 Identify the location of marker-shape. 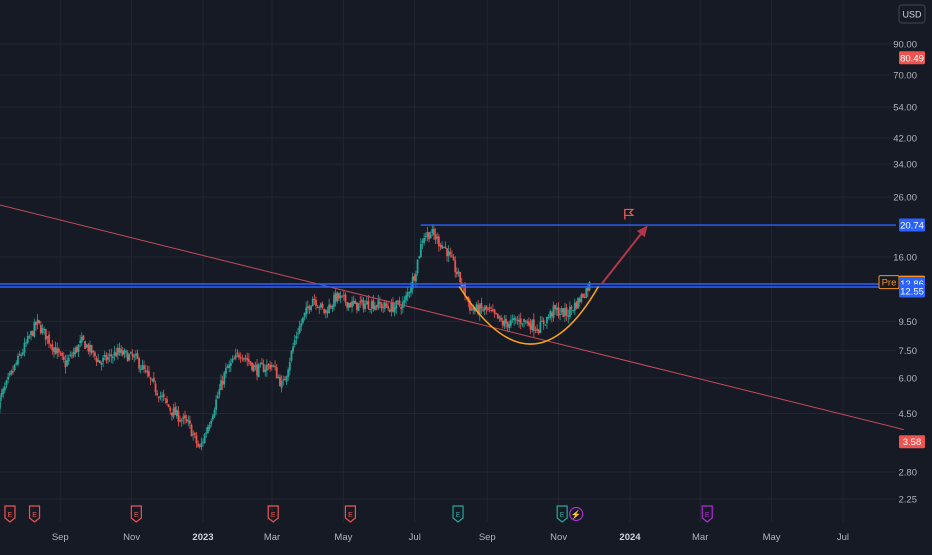
(458, 514).